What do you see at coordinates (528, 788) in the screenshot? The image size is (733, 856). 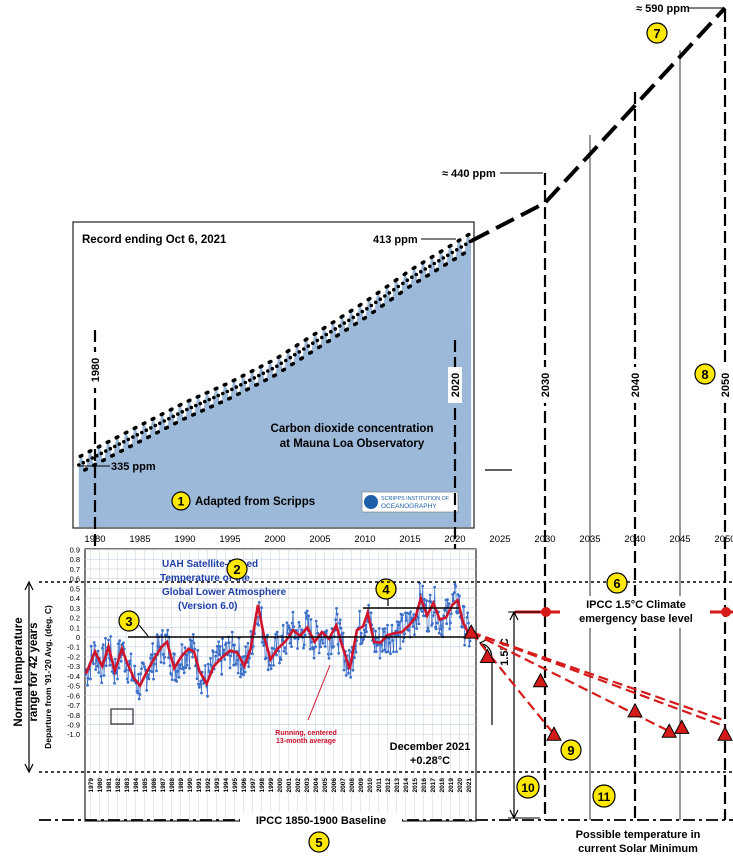 I see `svg-text: 10` at bounding box center [528, 788].